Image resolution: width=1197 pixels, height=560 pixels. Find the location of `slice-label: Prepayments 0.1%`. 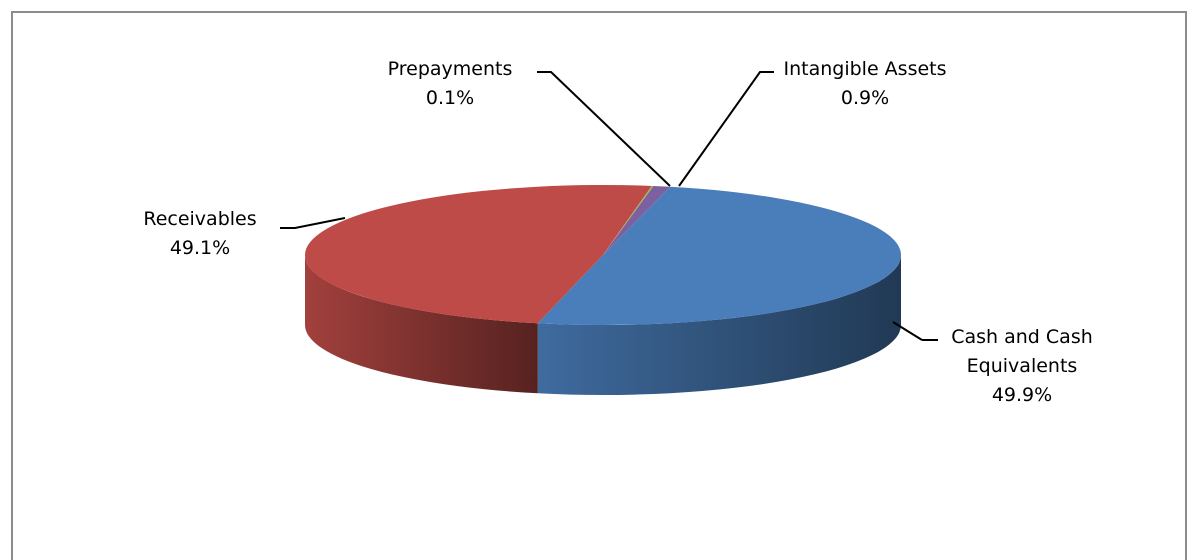

slice-label: Prepayments 0.1% is located at coordinates (450, 84).